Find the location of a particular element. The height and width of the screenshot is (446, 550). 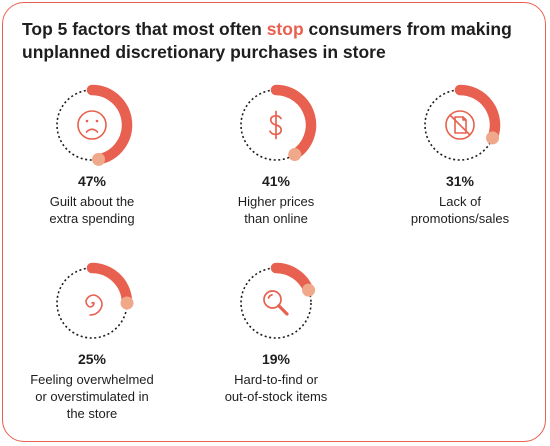

magnifier-icon is located at coordinates (276, 303).